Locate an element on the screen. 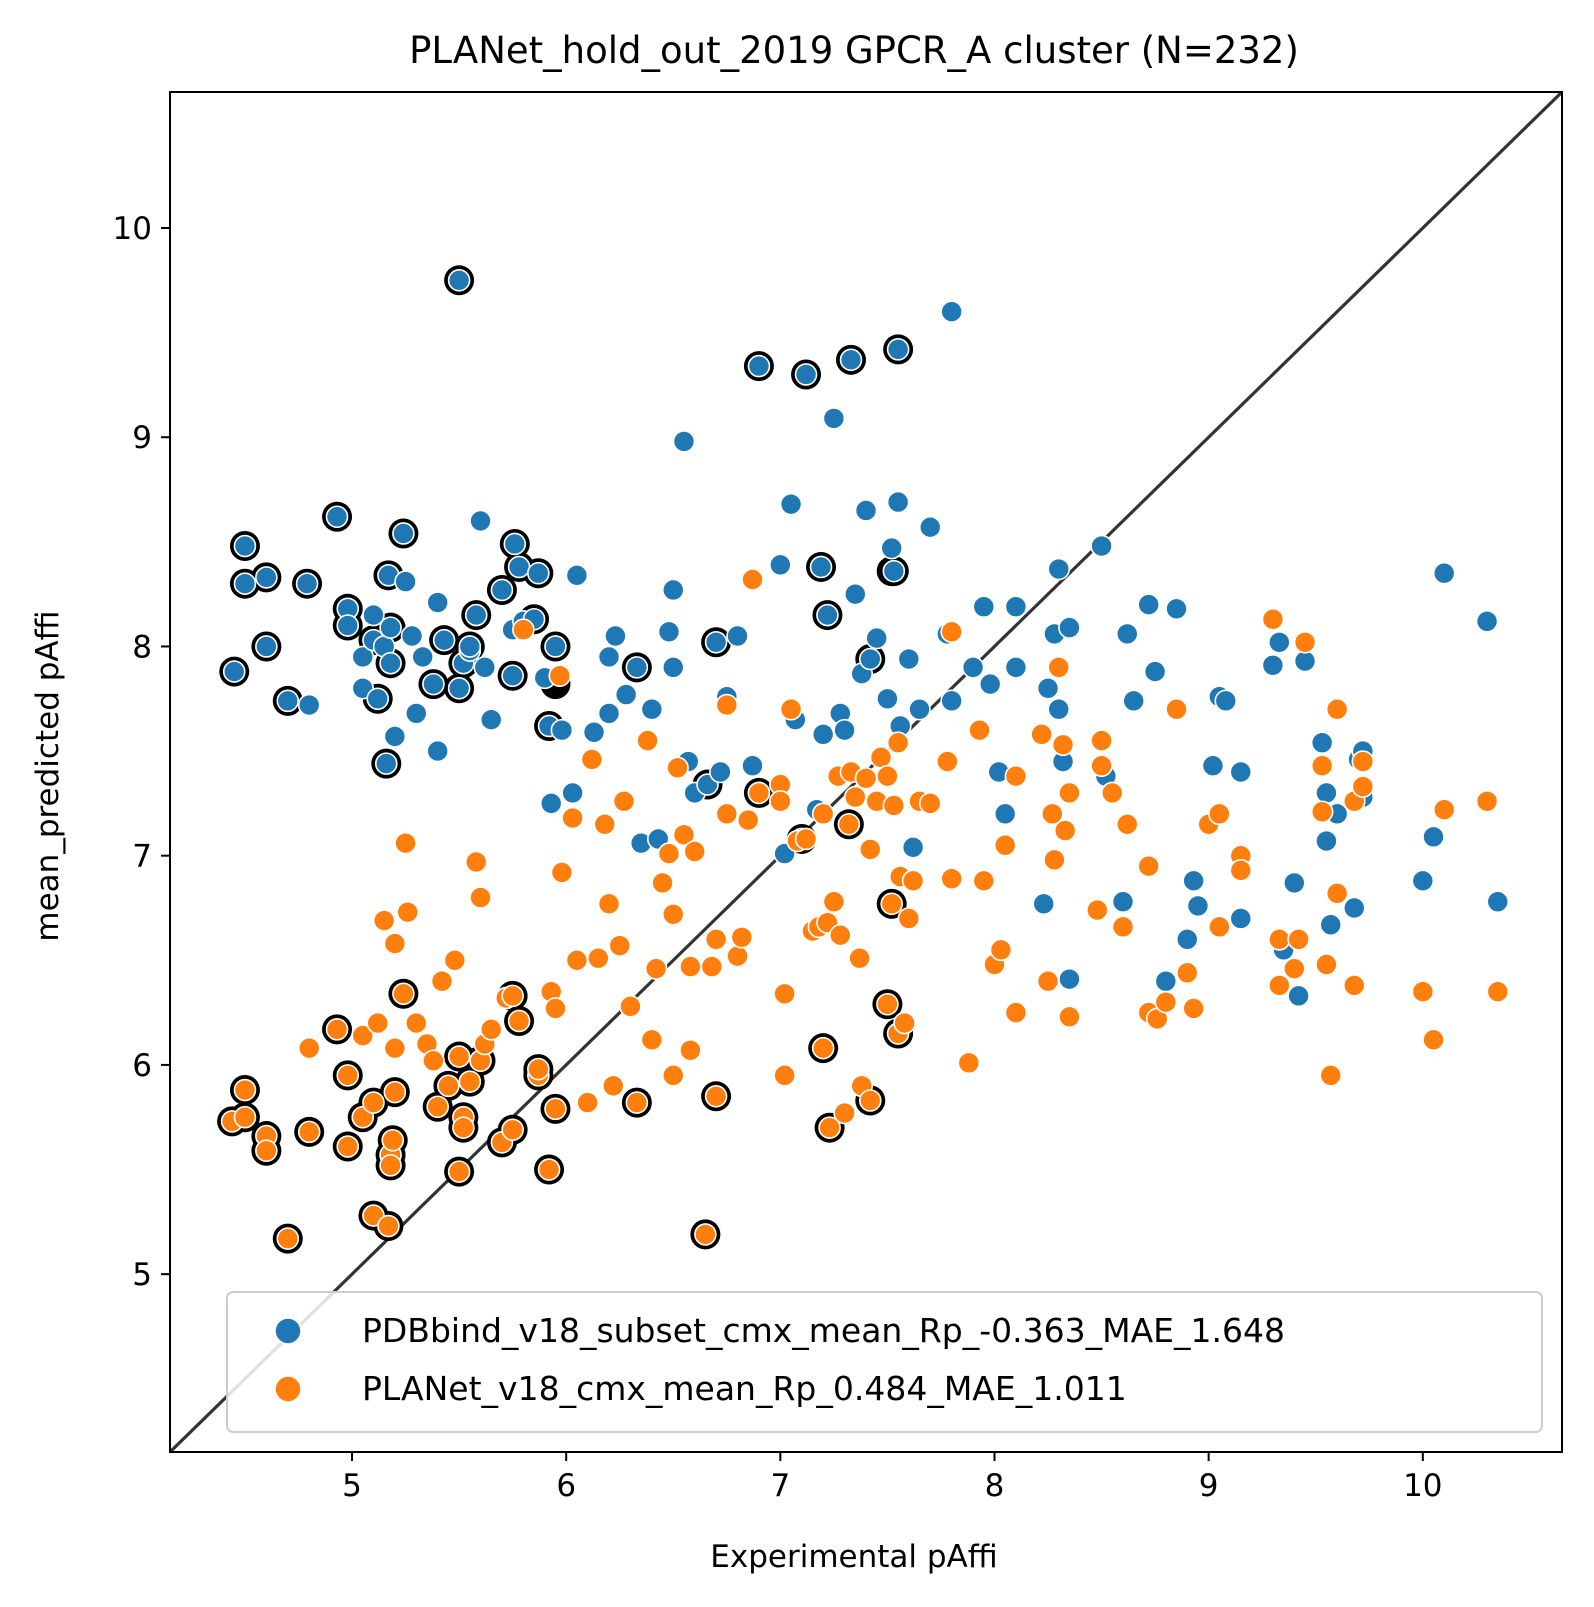  x-tick-label: 7 is located at coordinates (780, 1486).